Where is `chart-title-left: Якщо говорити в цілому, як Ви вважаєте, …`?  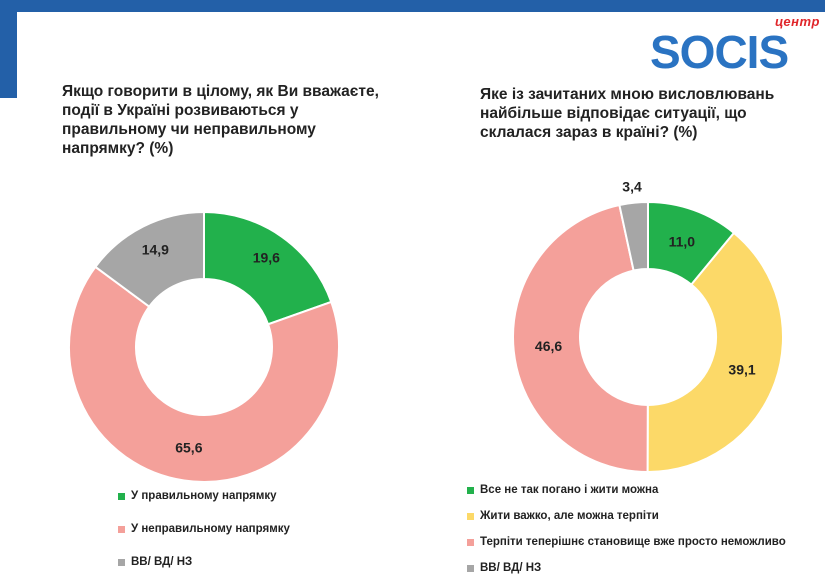
chart-title-left: Якщо говорити в цілому, як Ви вважаєте, … is located at coordinates (220, 120).